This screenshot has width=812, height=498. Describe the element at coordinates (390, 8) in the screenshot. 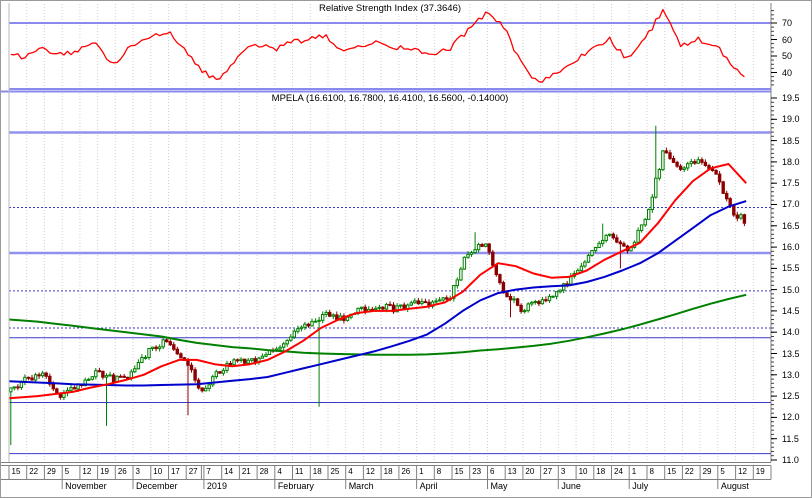

I see `rsi-title: Relative Strength Index (37.3646)` at that location.